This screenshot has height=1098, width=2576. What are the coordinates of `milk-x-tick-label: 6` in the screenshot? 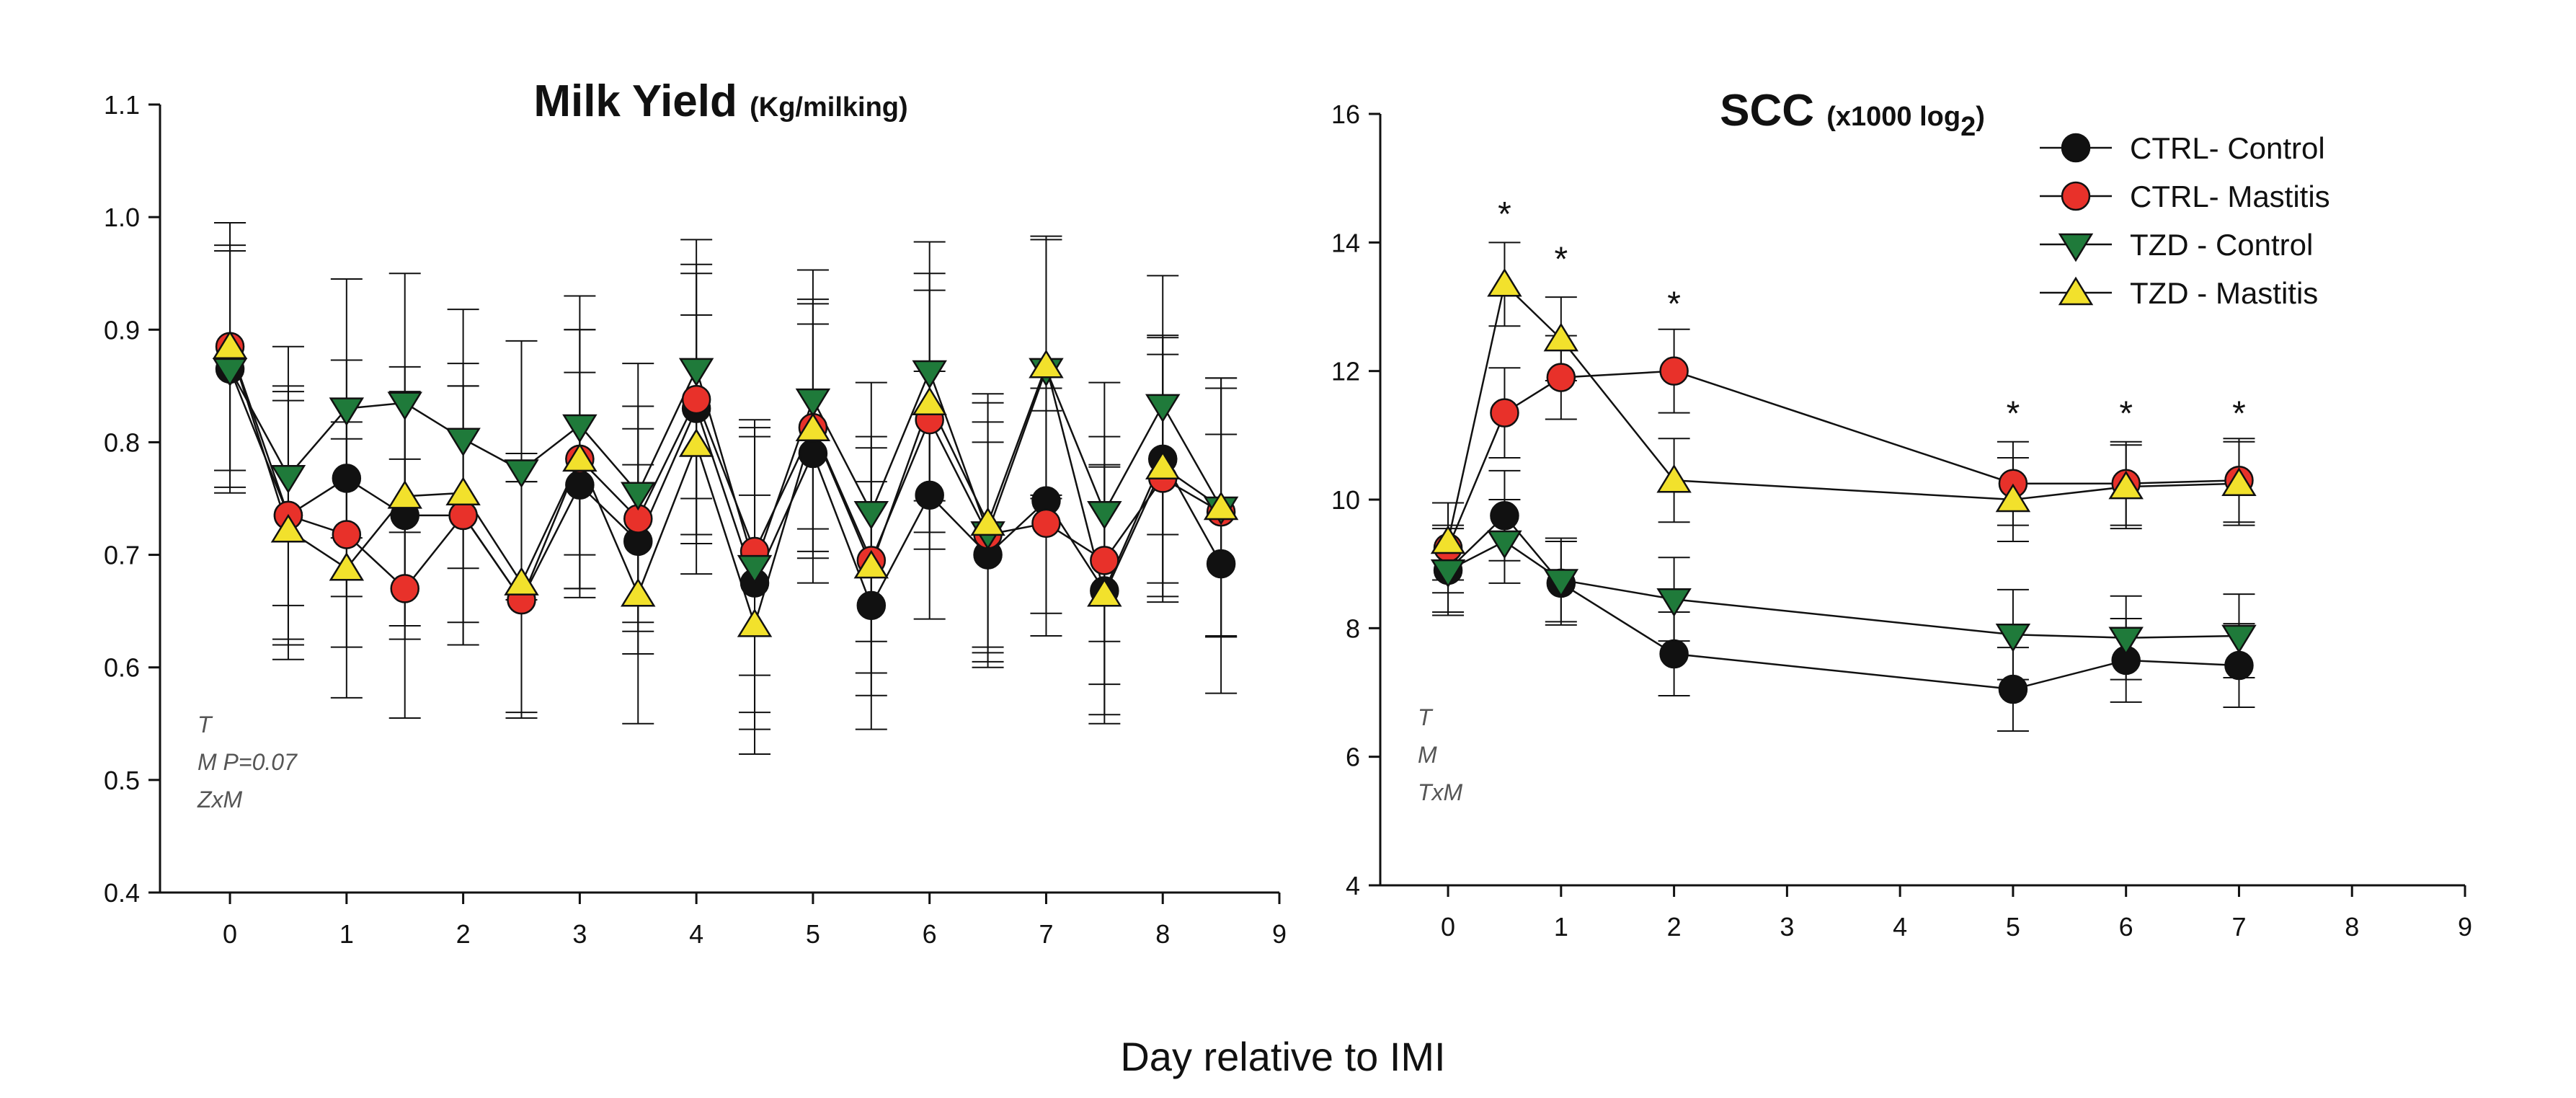 It's located at (930, 934).